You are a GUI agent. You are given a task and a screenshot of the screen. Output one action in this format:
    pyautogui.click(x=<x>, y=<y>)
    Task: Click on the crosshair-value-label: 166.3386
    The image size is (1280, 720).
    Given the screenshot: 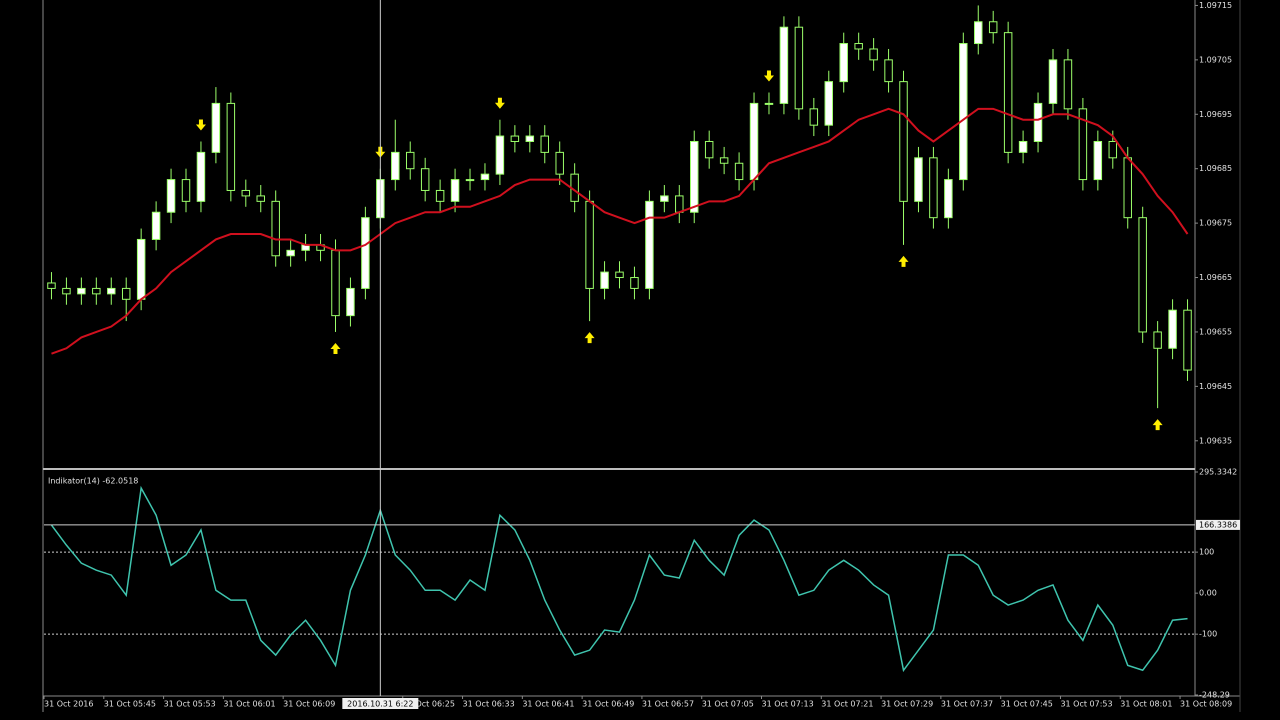 What is the action you would take?
    pyautogui.click(x=1218, y=524)
    